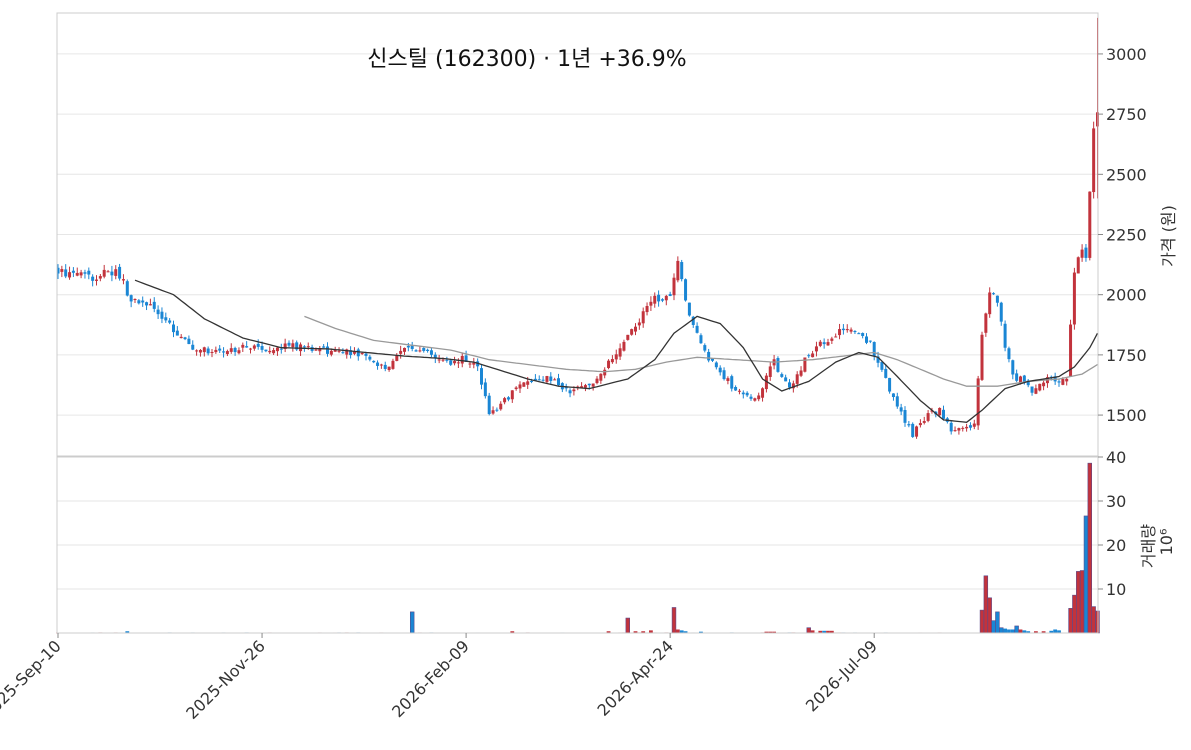  What do you see at coordinates (1126, 295) in the screenshot?
I see `price-tick-label: 2000` at bounding box center [1126, 295].